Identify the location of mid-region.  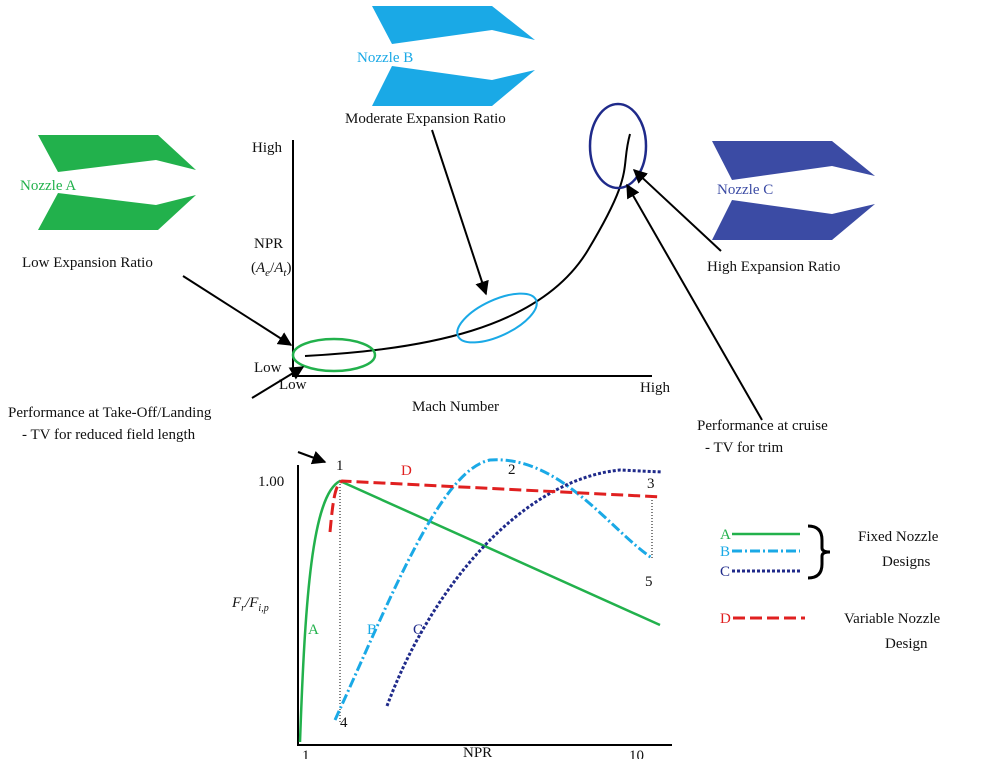
(497, 318).